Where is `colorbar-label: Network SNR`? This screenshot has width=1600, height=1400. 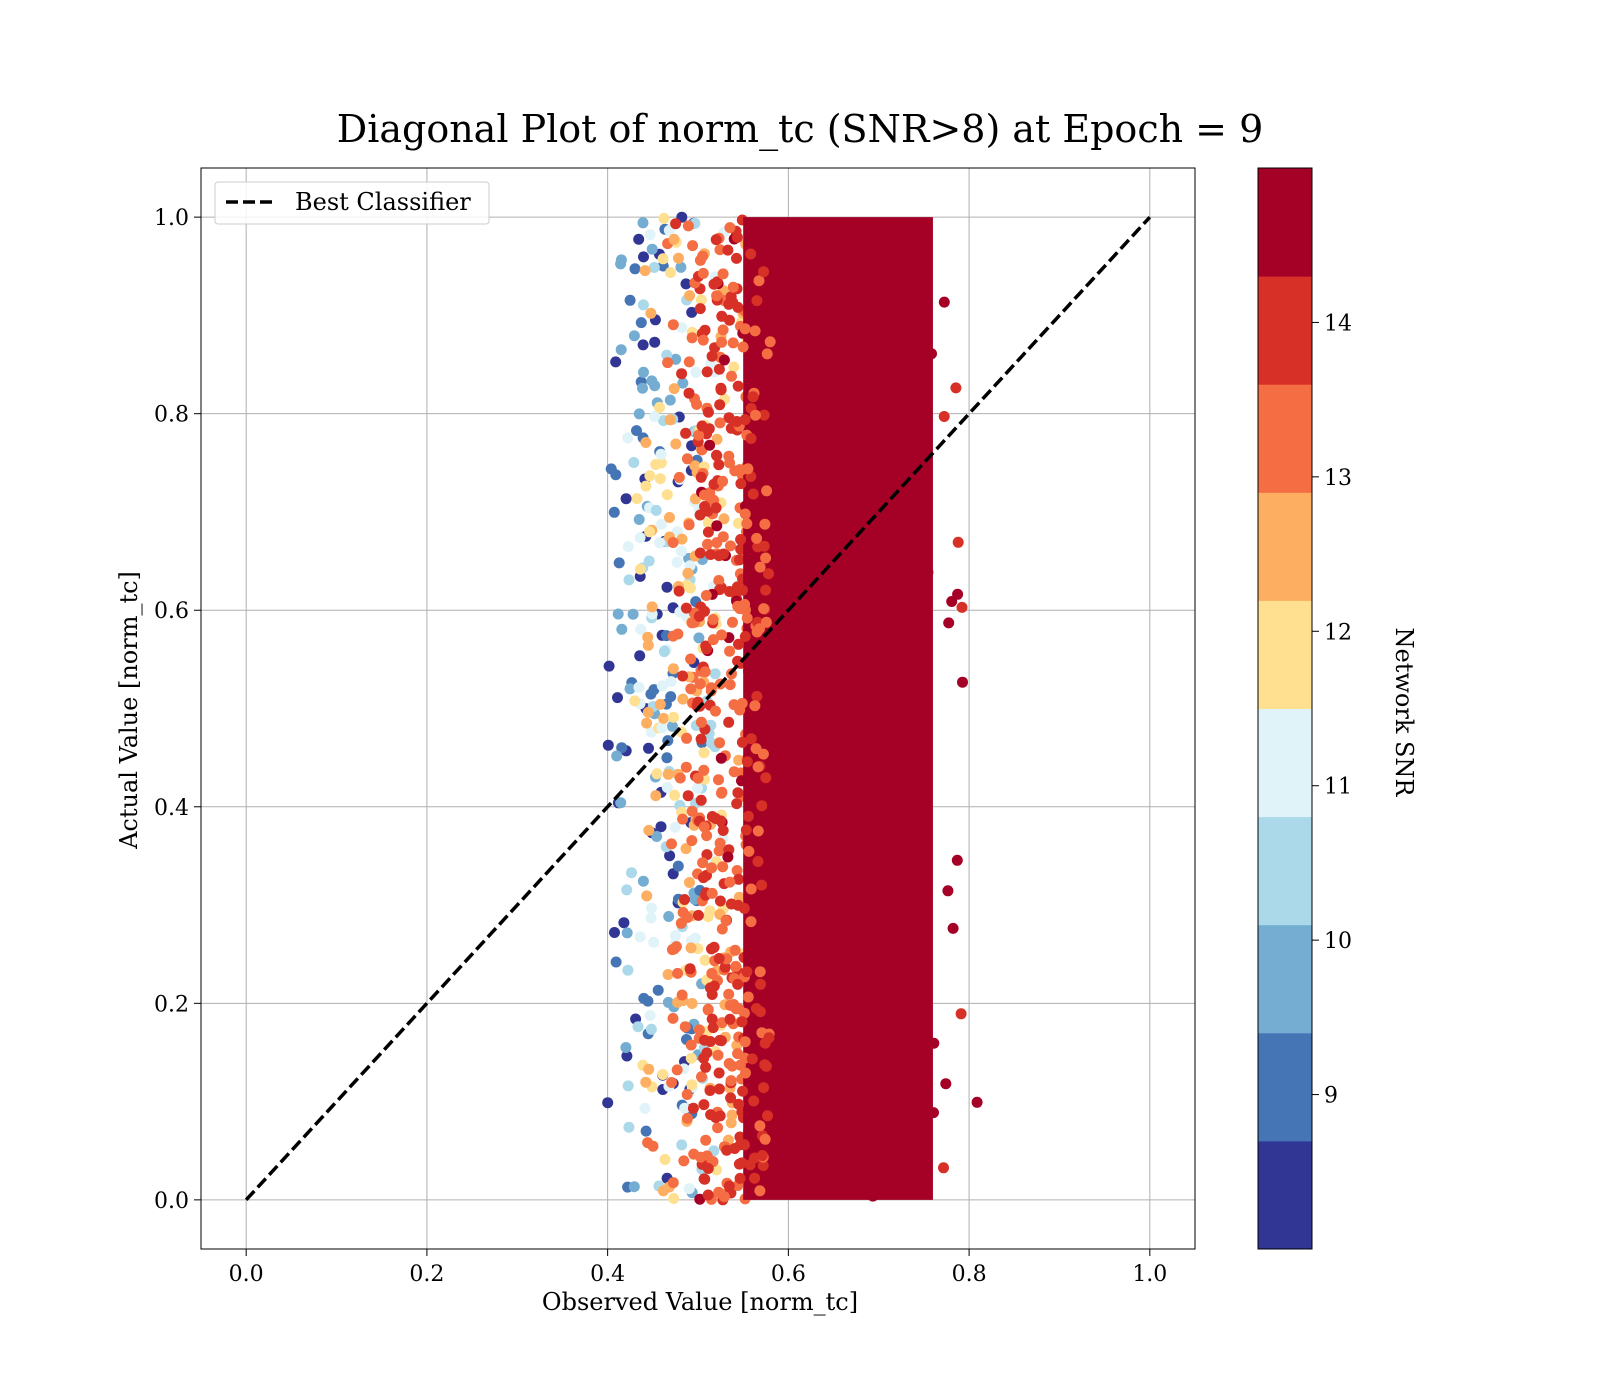
colorbar-label: Network SNR is located at coordinates (1404, 713).